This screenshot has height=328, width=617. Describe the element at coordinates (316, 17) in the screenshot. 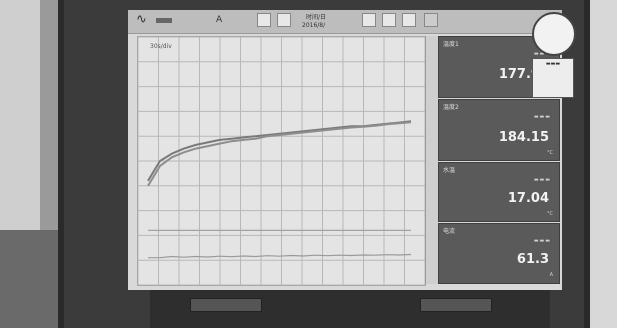

I see `datetime-line1: 时间/日` at that location.